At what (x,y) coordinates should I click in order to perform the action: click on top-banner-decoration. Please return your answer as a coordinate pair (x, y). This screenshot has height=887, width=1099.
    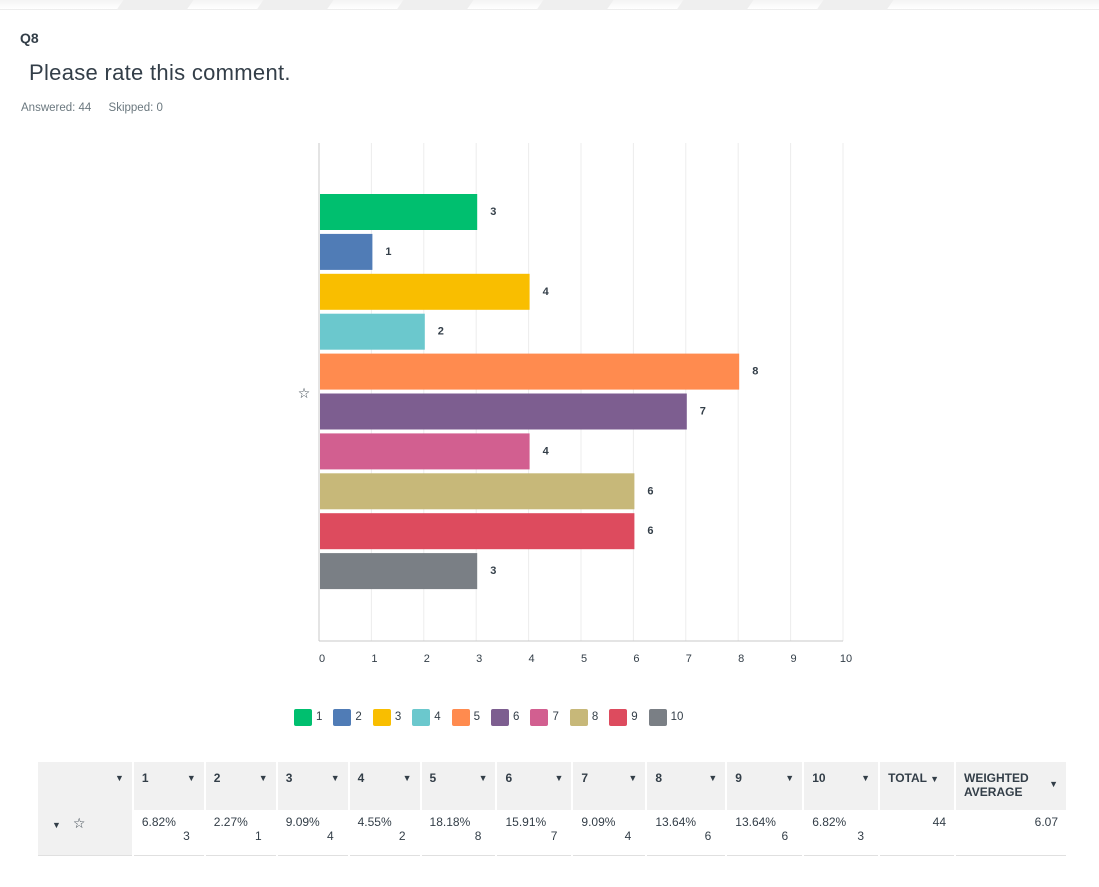
    Looking at the image, I should click on (549, 5).